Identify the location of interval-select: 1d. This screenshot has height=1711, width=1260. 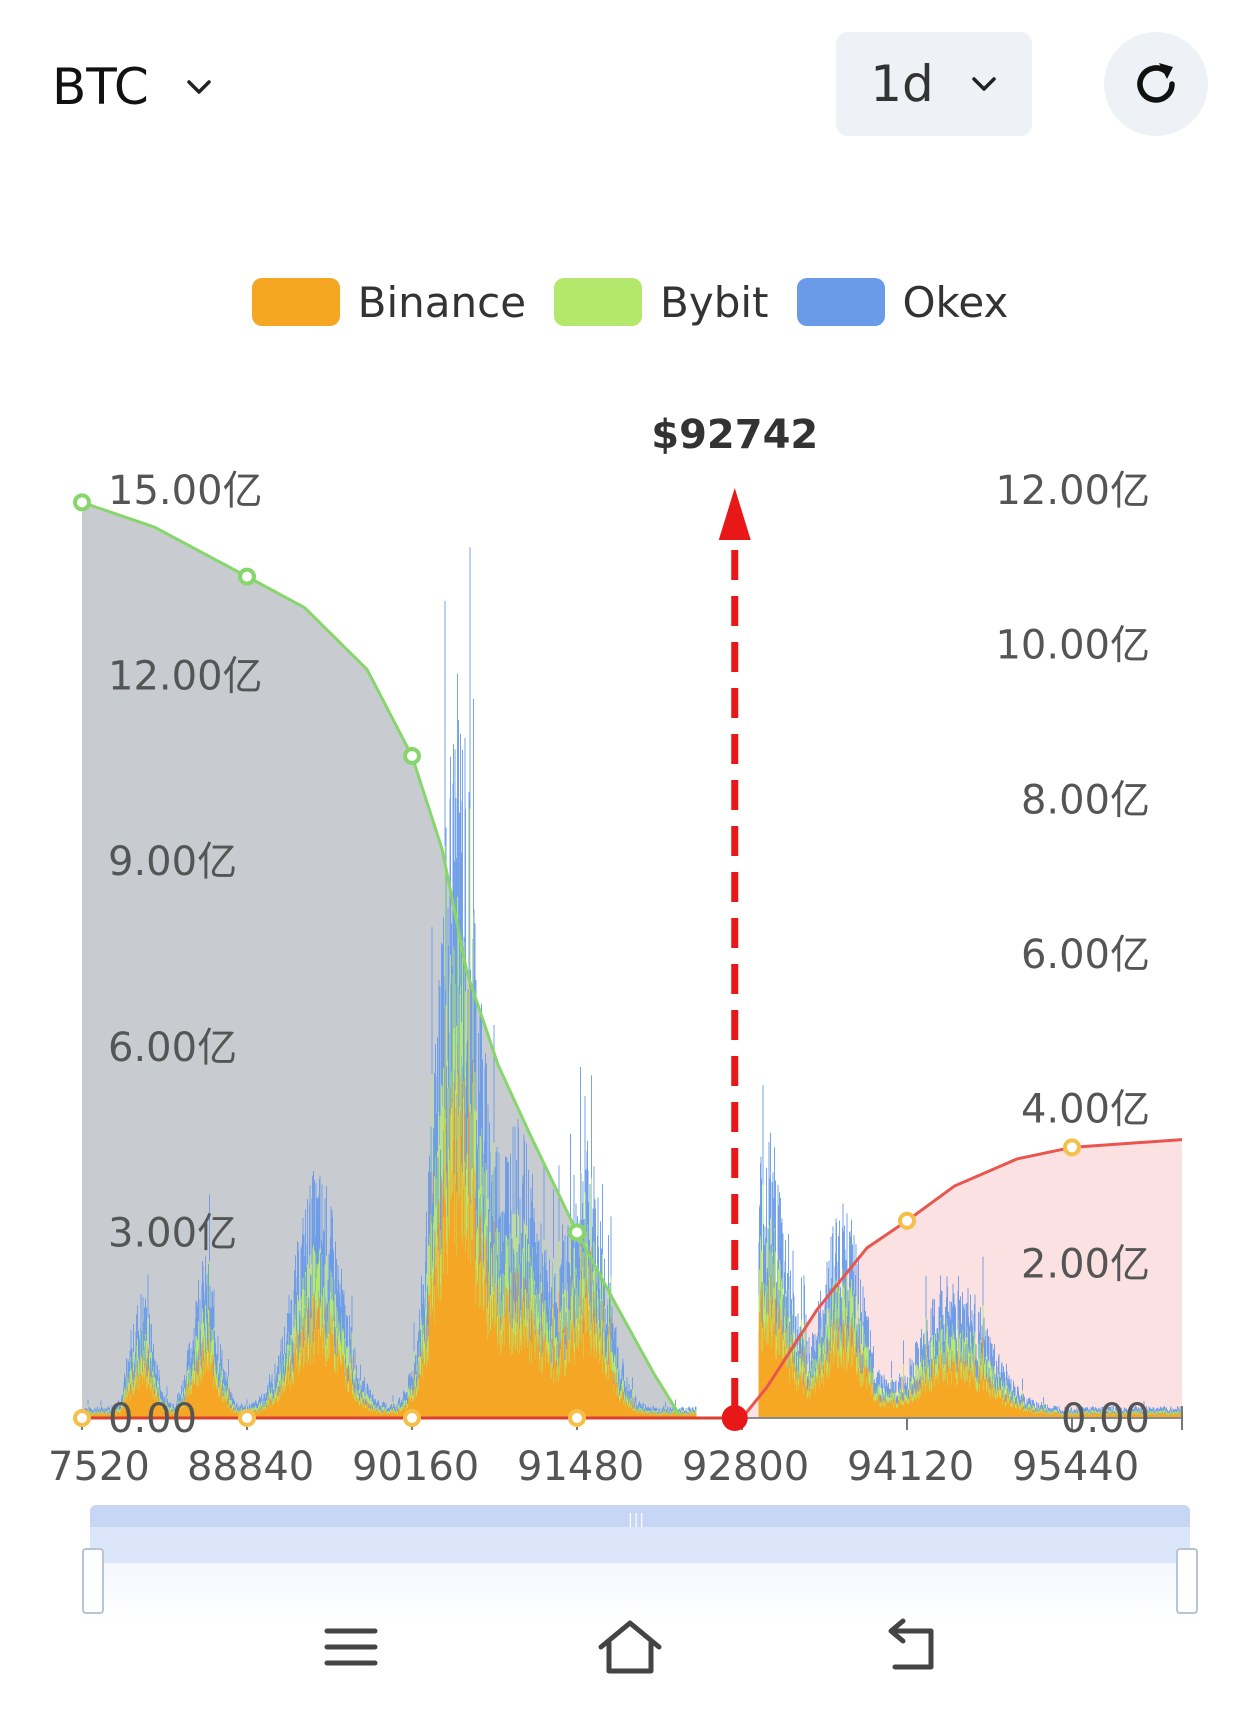
(934, 84).